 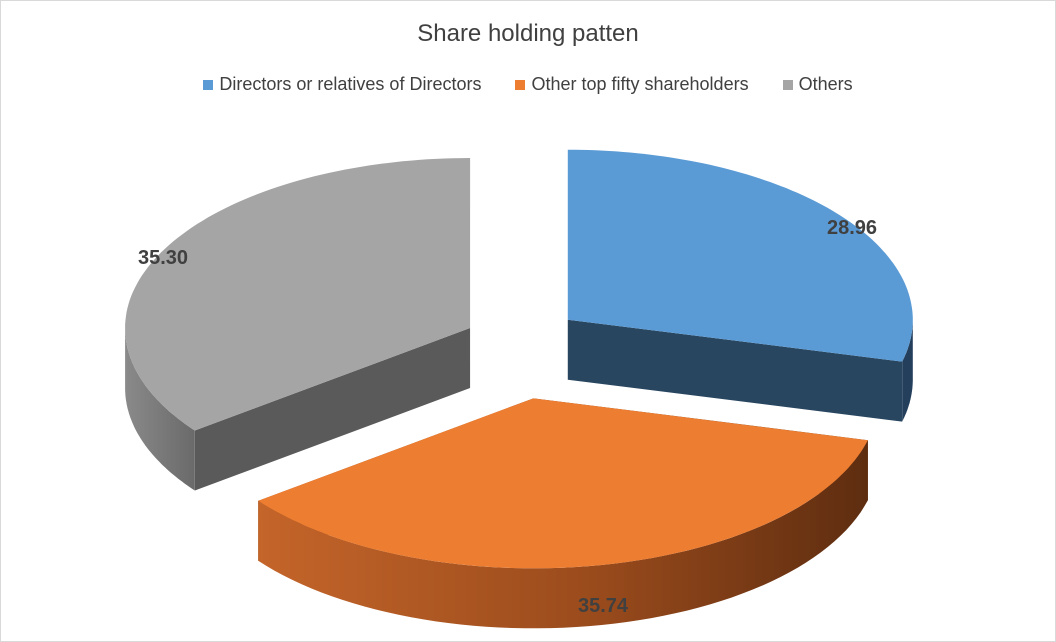 I want to click on legend-label-directors: Directors or relatives of Directors, so click(x=350, y=84).